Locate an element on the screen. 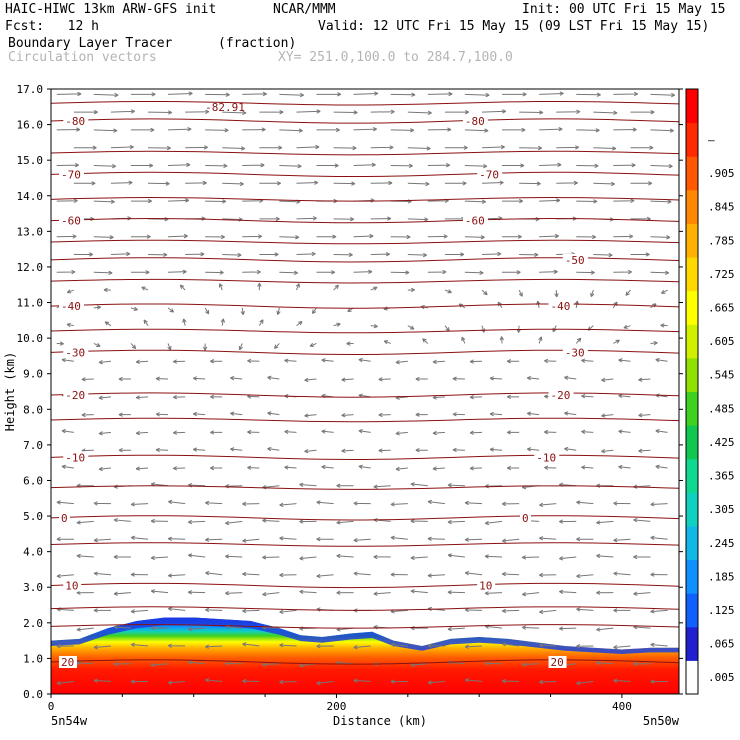  y-tick-label: 3.0 is located at coordinates (33, 587).